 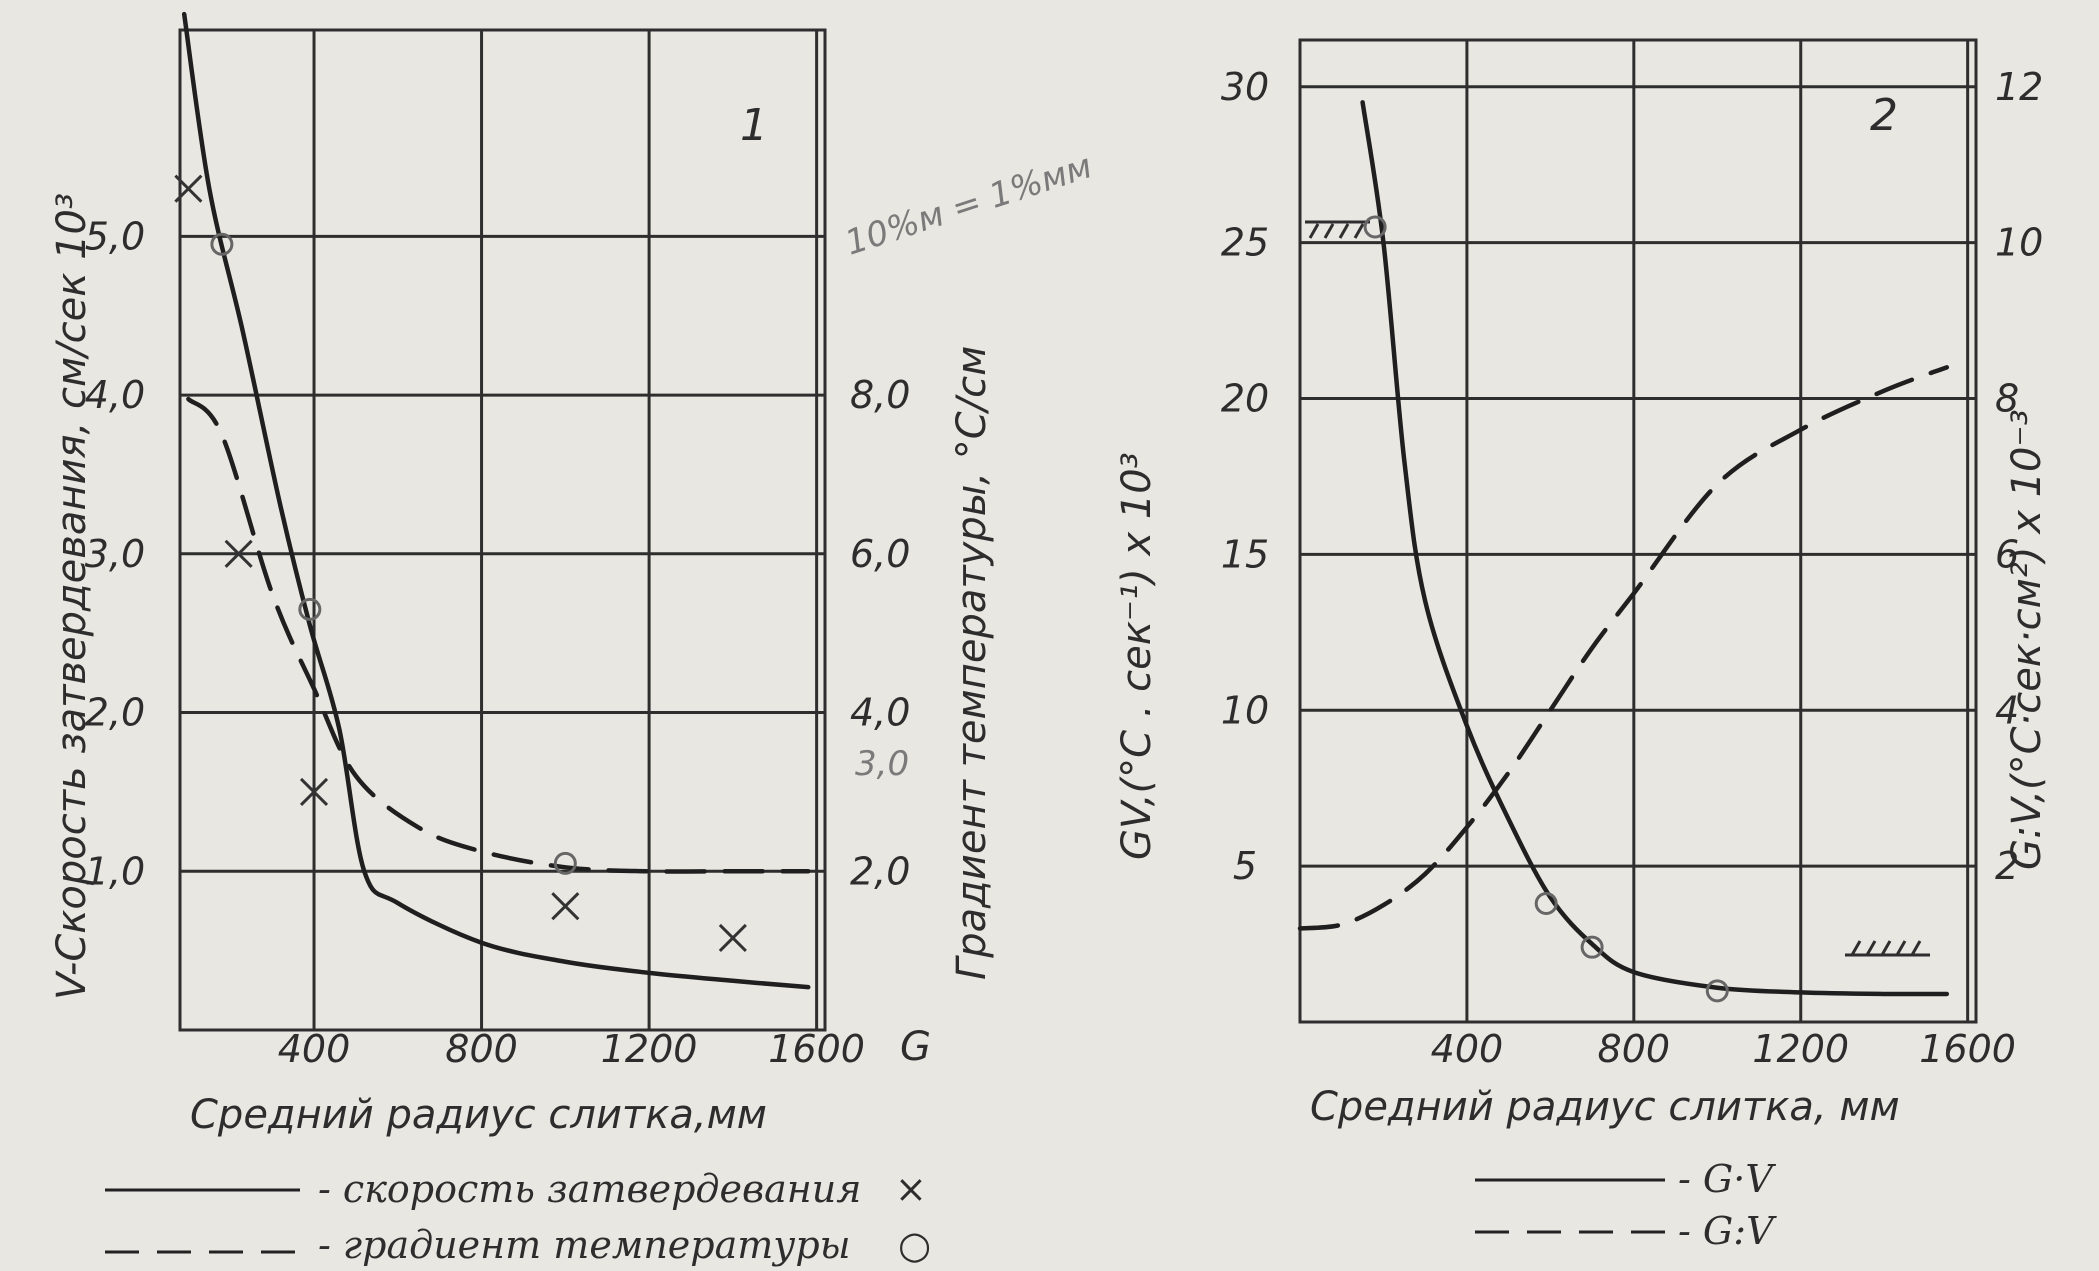 What do you see at coordinates (115, 871) in the screenshot?
I see `panel-1-left-tick-label: 1,0` at bounding box center [115, 871].